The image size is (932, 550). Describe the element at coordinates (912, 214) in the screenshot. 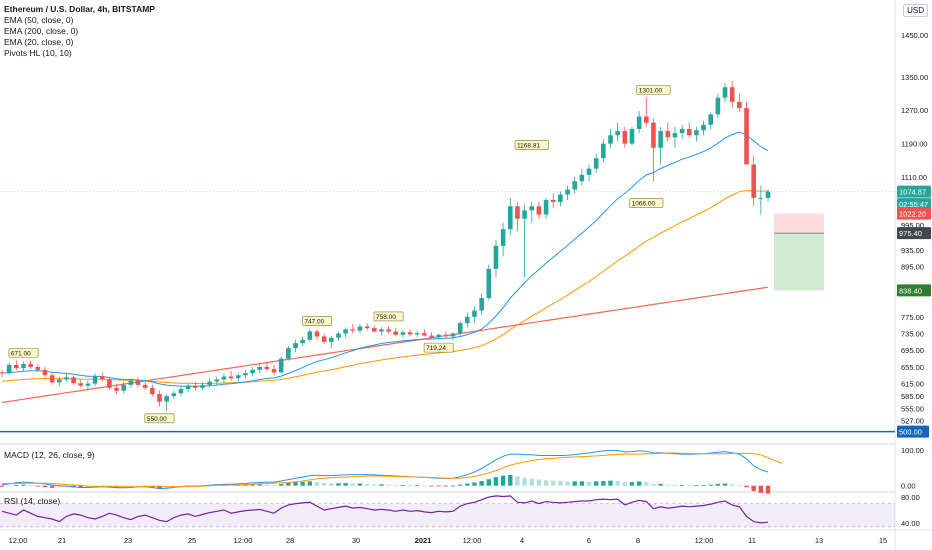

I see `axis-price-label: 1022.20` at that location.